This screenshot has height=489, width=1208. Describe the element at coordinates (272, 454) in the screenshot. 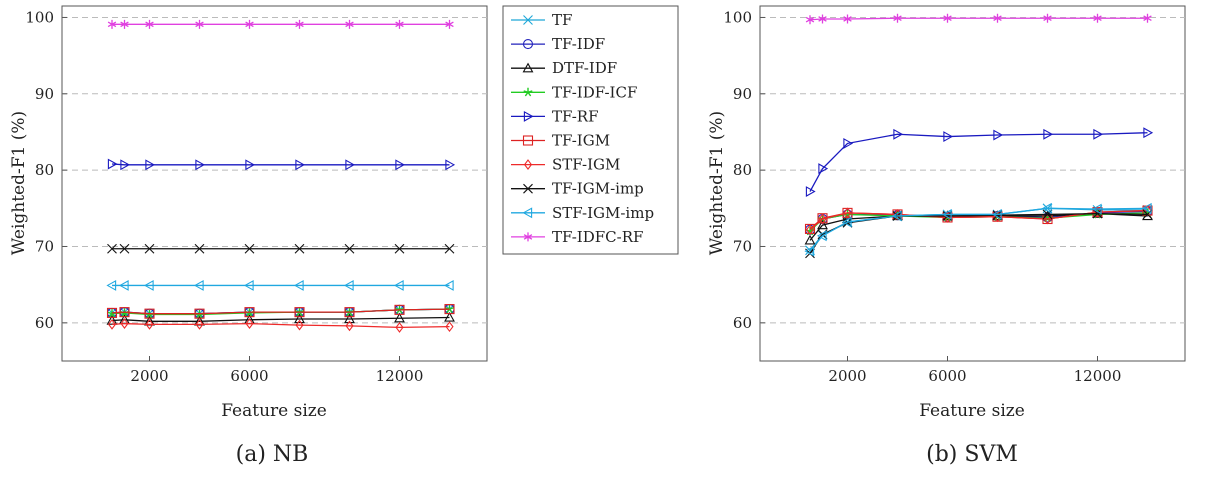

I see `caption-nb: (a) NB` at that location.